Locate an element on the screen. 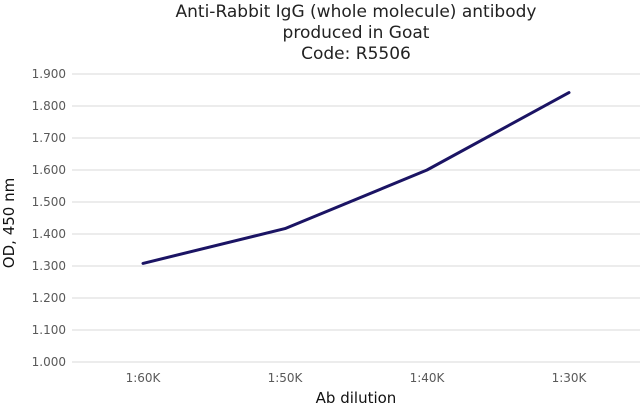 This screenshot has height=408, width=640. x-axis-tick-labels: 1:60K 1:50K 1:40K 1:30K is located at coordinates (357, 378).